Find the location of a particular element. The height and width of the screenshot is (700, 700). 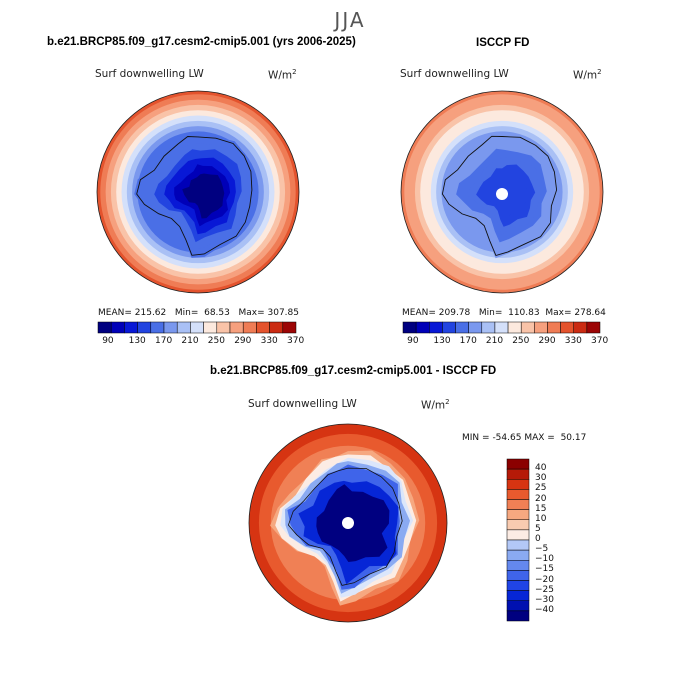

map-border-panel1 is located at coordinates (198, 192).